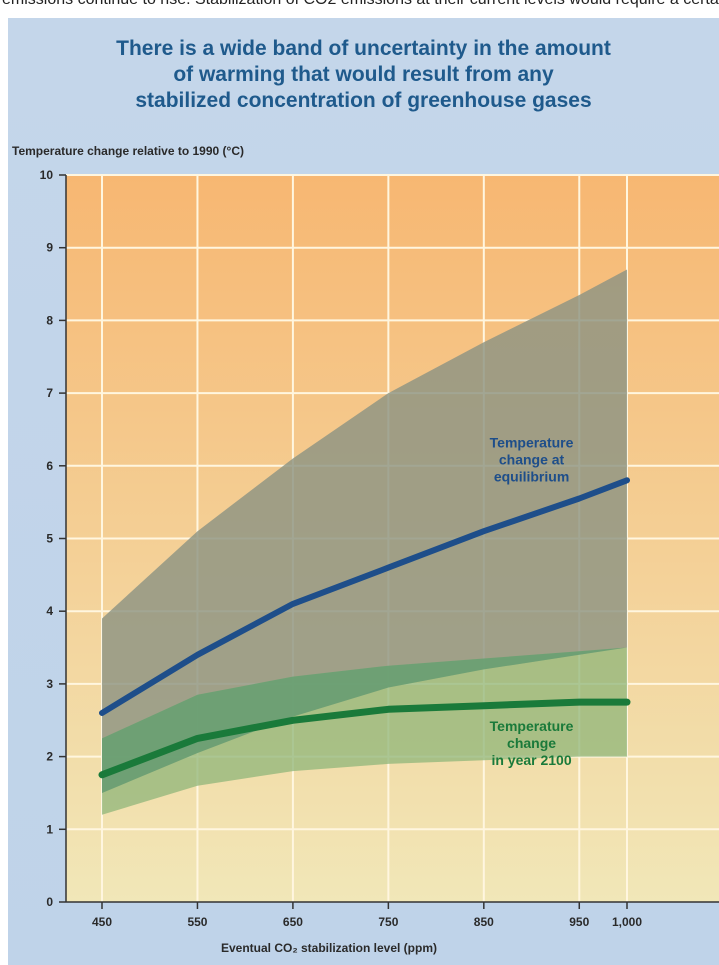 This screenshot has width=719, height=965. Describe the element at coordinates (49, 539) in the screenshot. I see `y-tick-label-5: 5` at that location.